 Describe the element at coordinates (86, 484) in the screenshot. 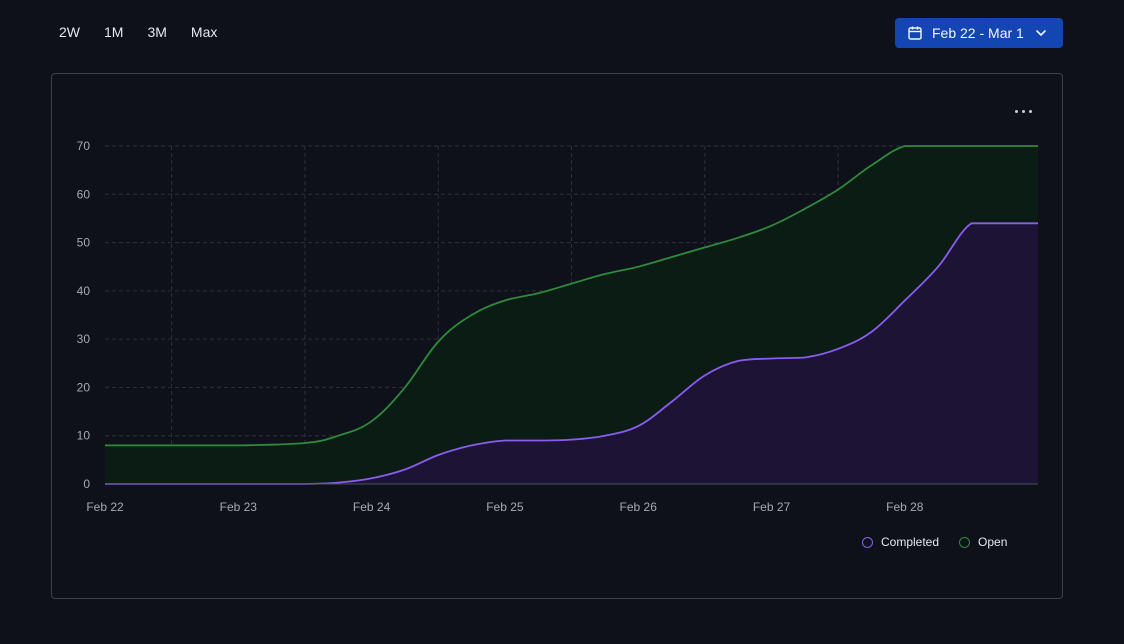

I see `y-tick-label: 0` at that location.